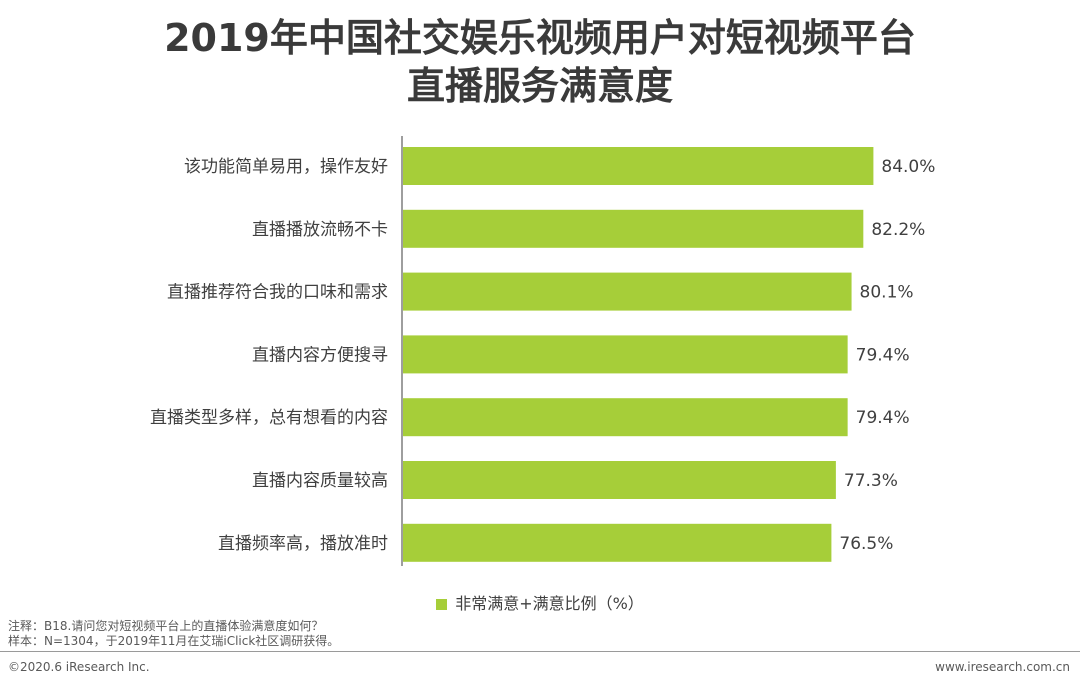 This screenshot has height=688, width=1080. What do you see at coordinates (320, 230) in the screenshot?
I see `category-label-2: 直播播放流畅不卡` at bounding box center [320, 230].